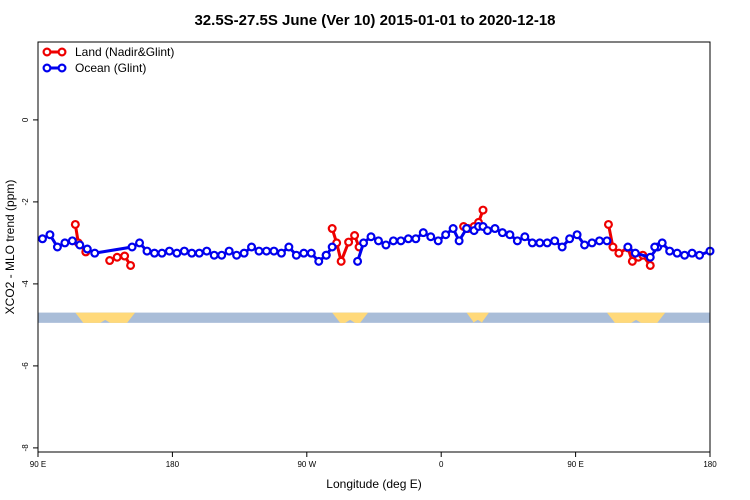  I want to click on y-axis: 0 -2 -4 -6 -8, so click(29, 284).